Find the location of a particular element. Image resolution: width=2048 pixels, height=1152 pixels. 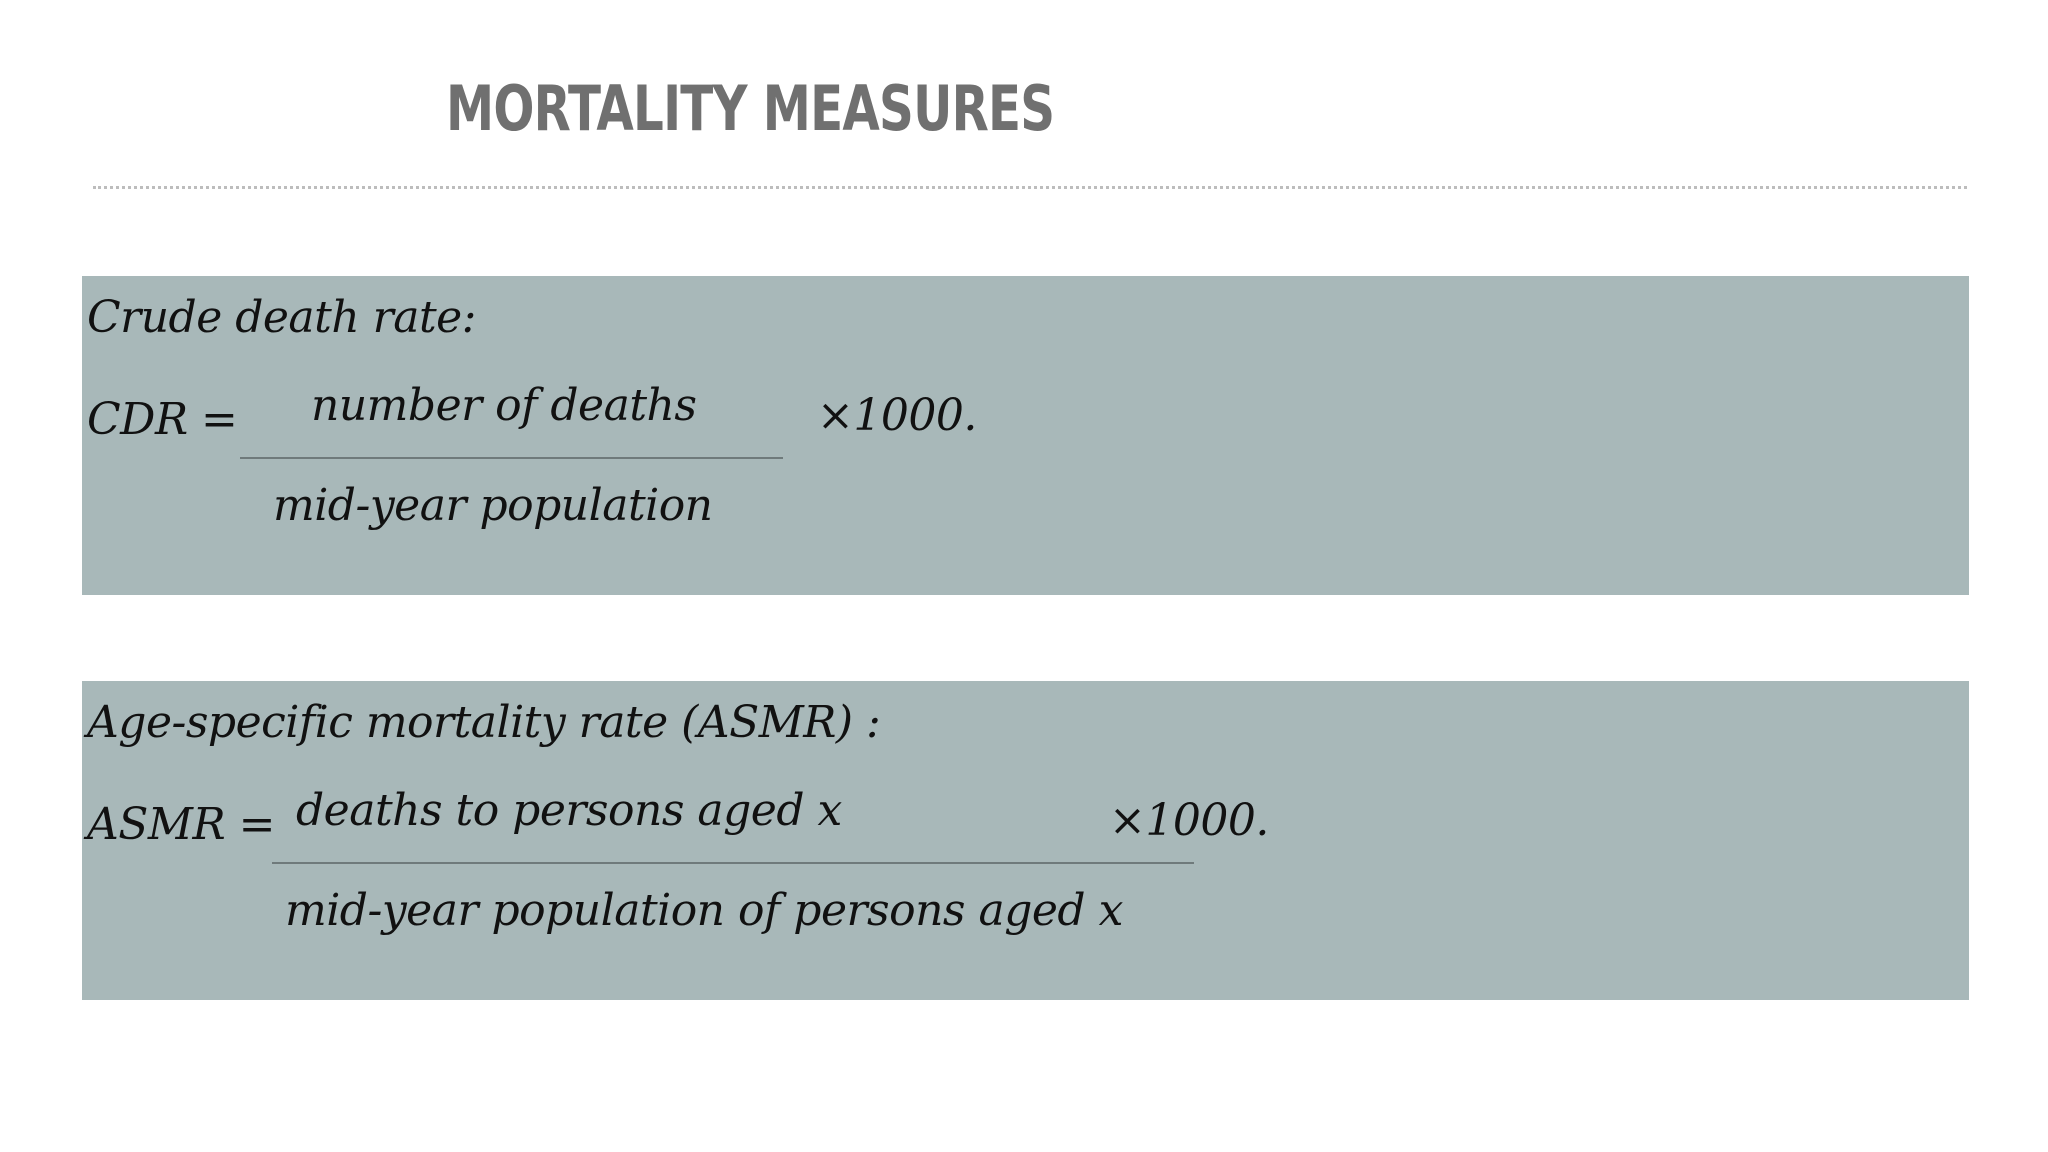

cdr-numerator: number of deaths is located at coordinates (504, 405).